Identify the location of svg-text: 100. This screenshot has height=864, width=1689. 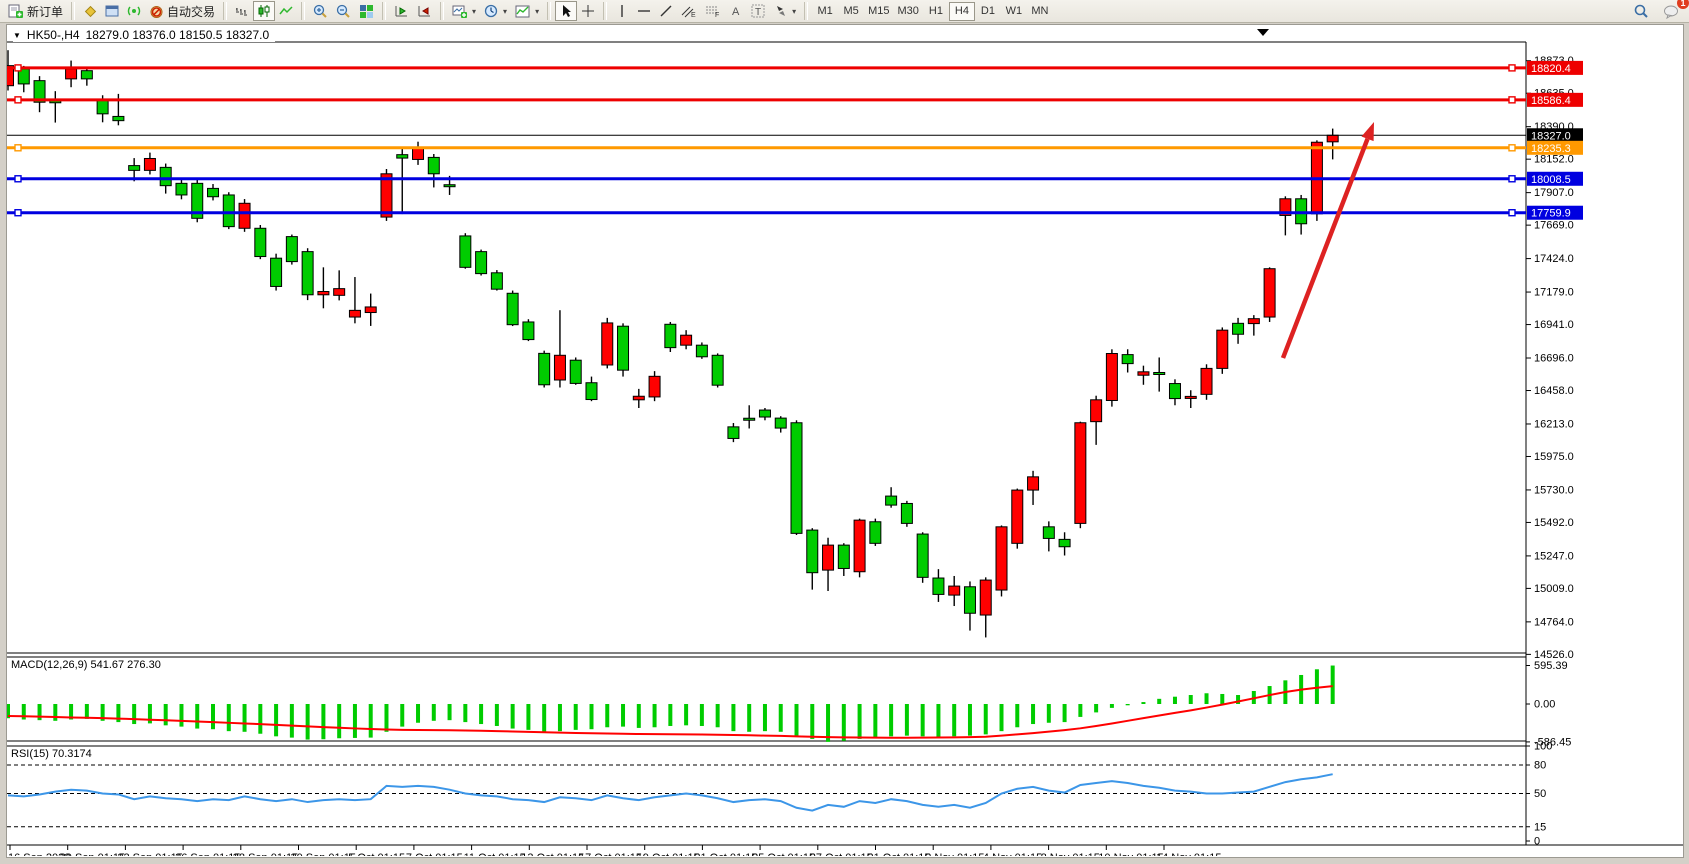
(1543, 747).